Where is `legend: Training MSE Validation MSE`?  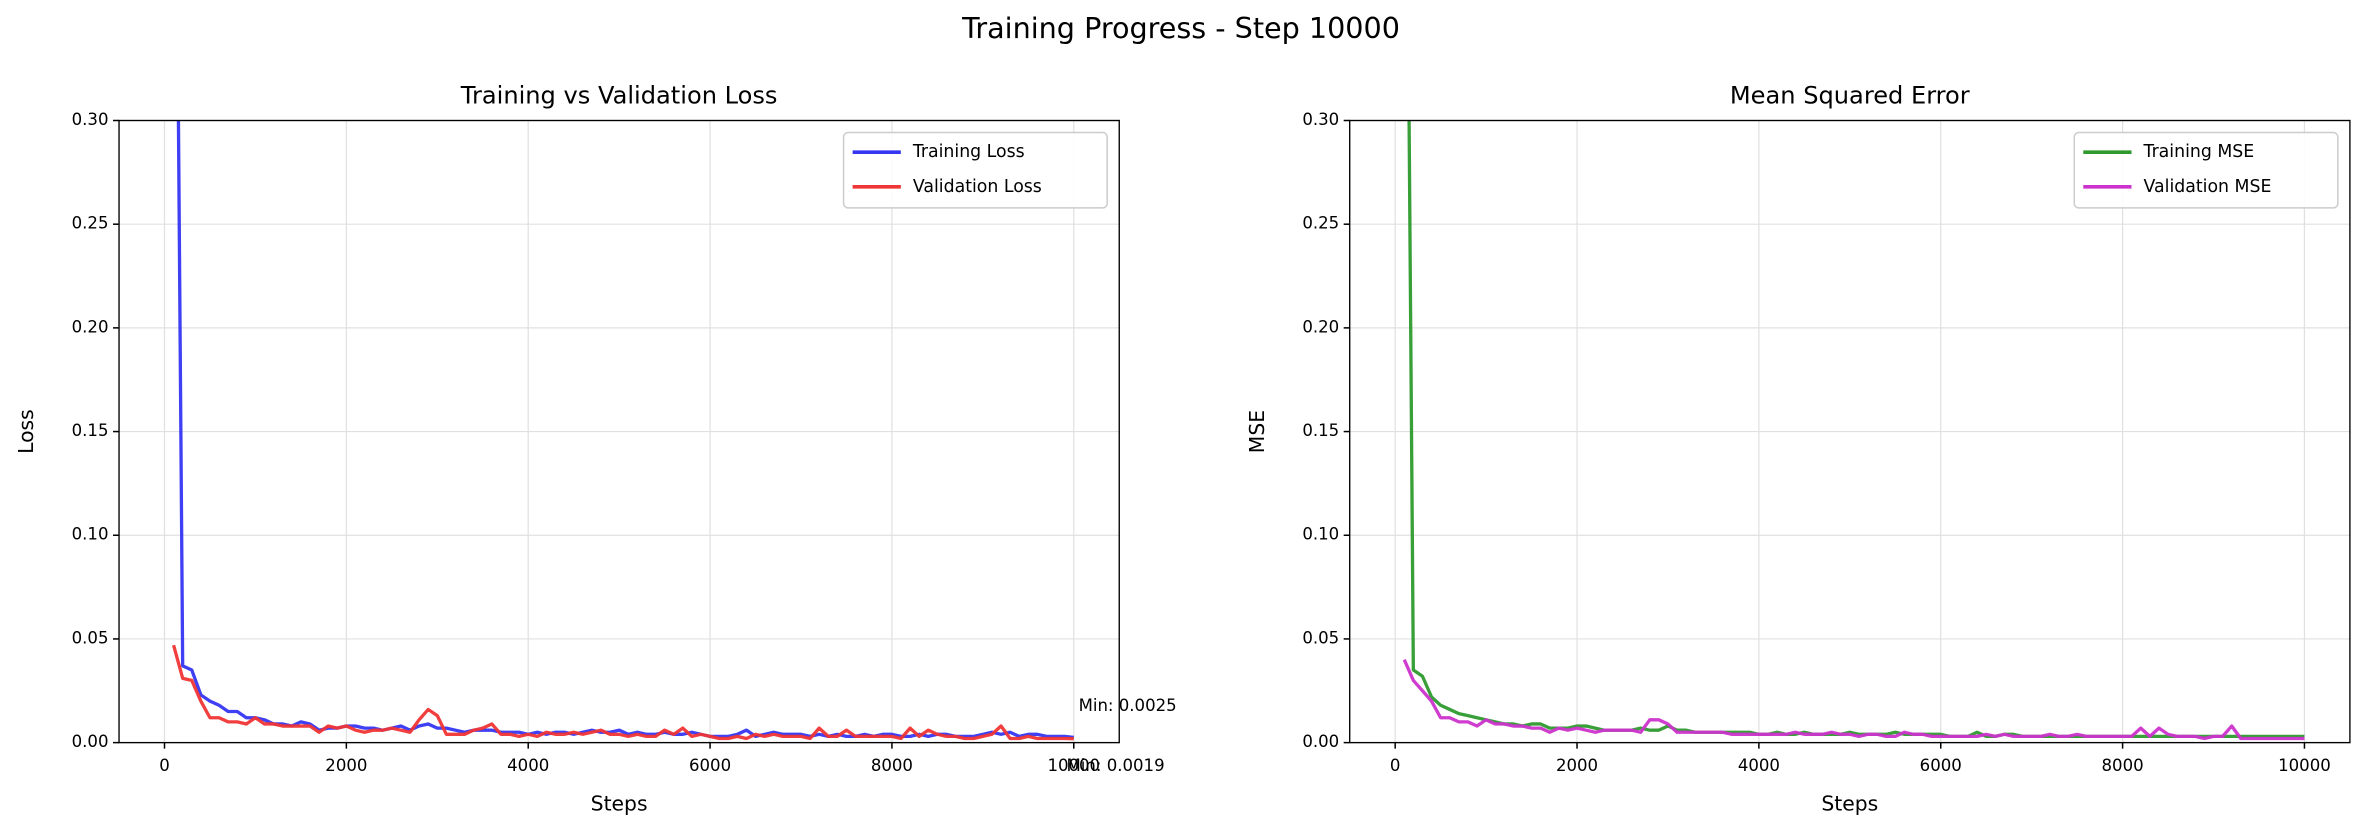
legend: Training MSE Validation MSE is located at coordinates (2206, 170).